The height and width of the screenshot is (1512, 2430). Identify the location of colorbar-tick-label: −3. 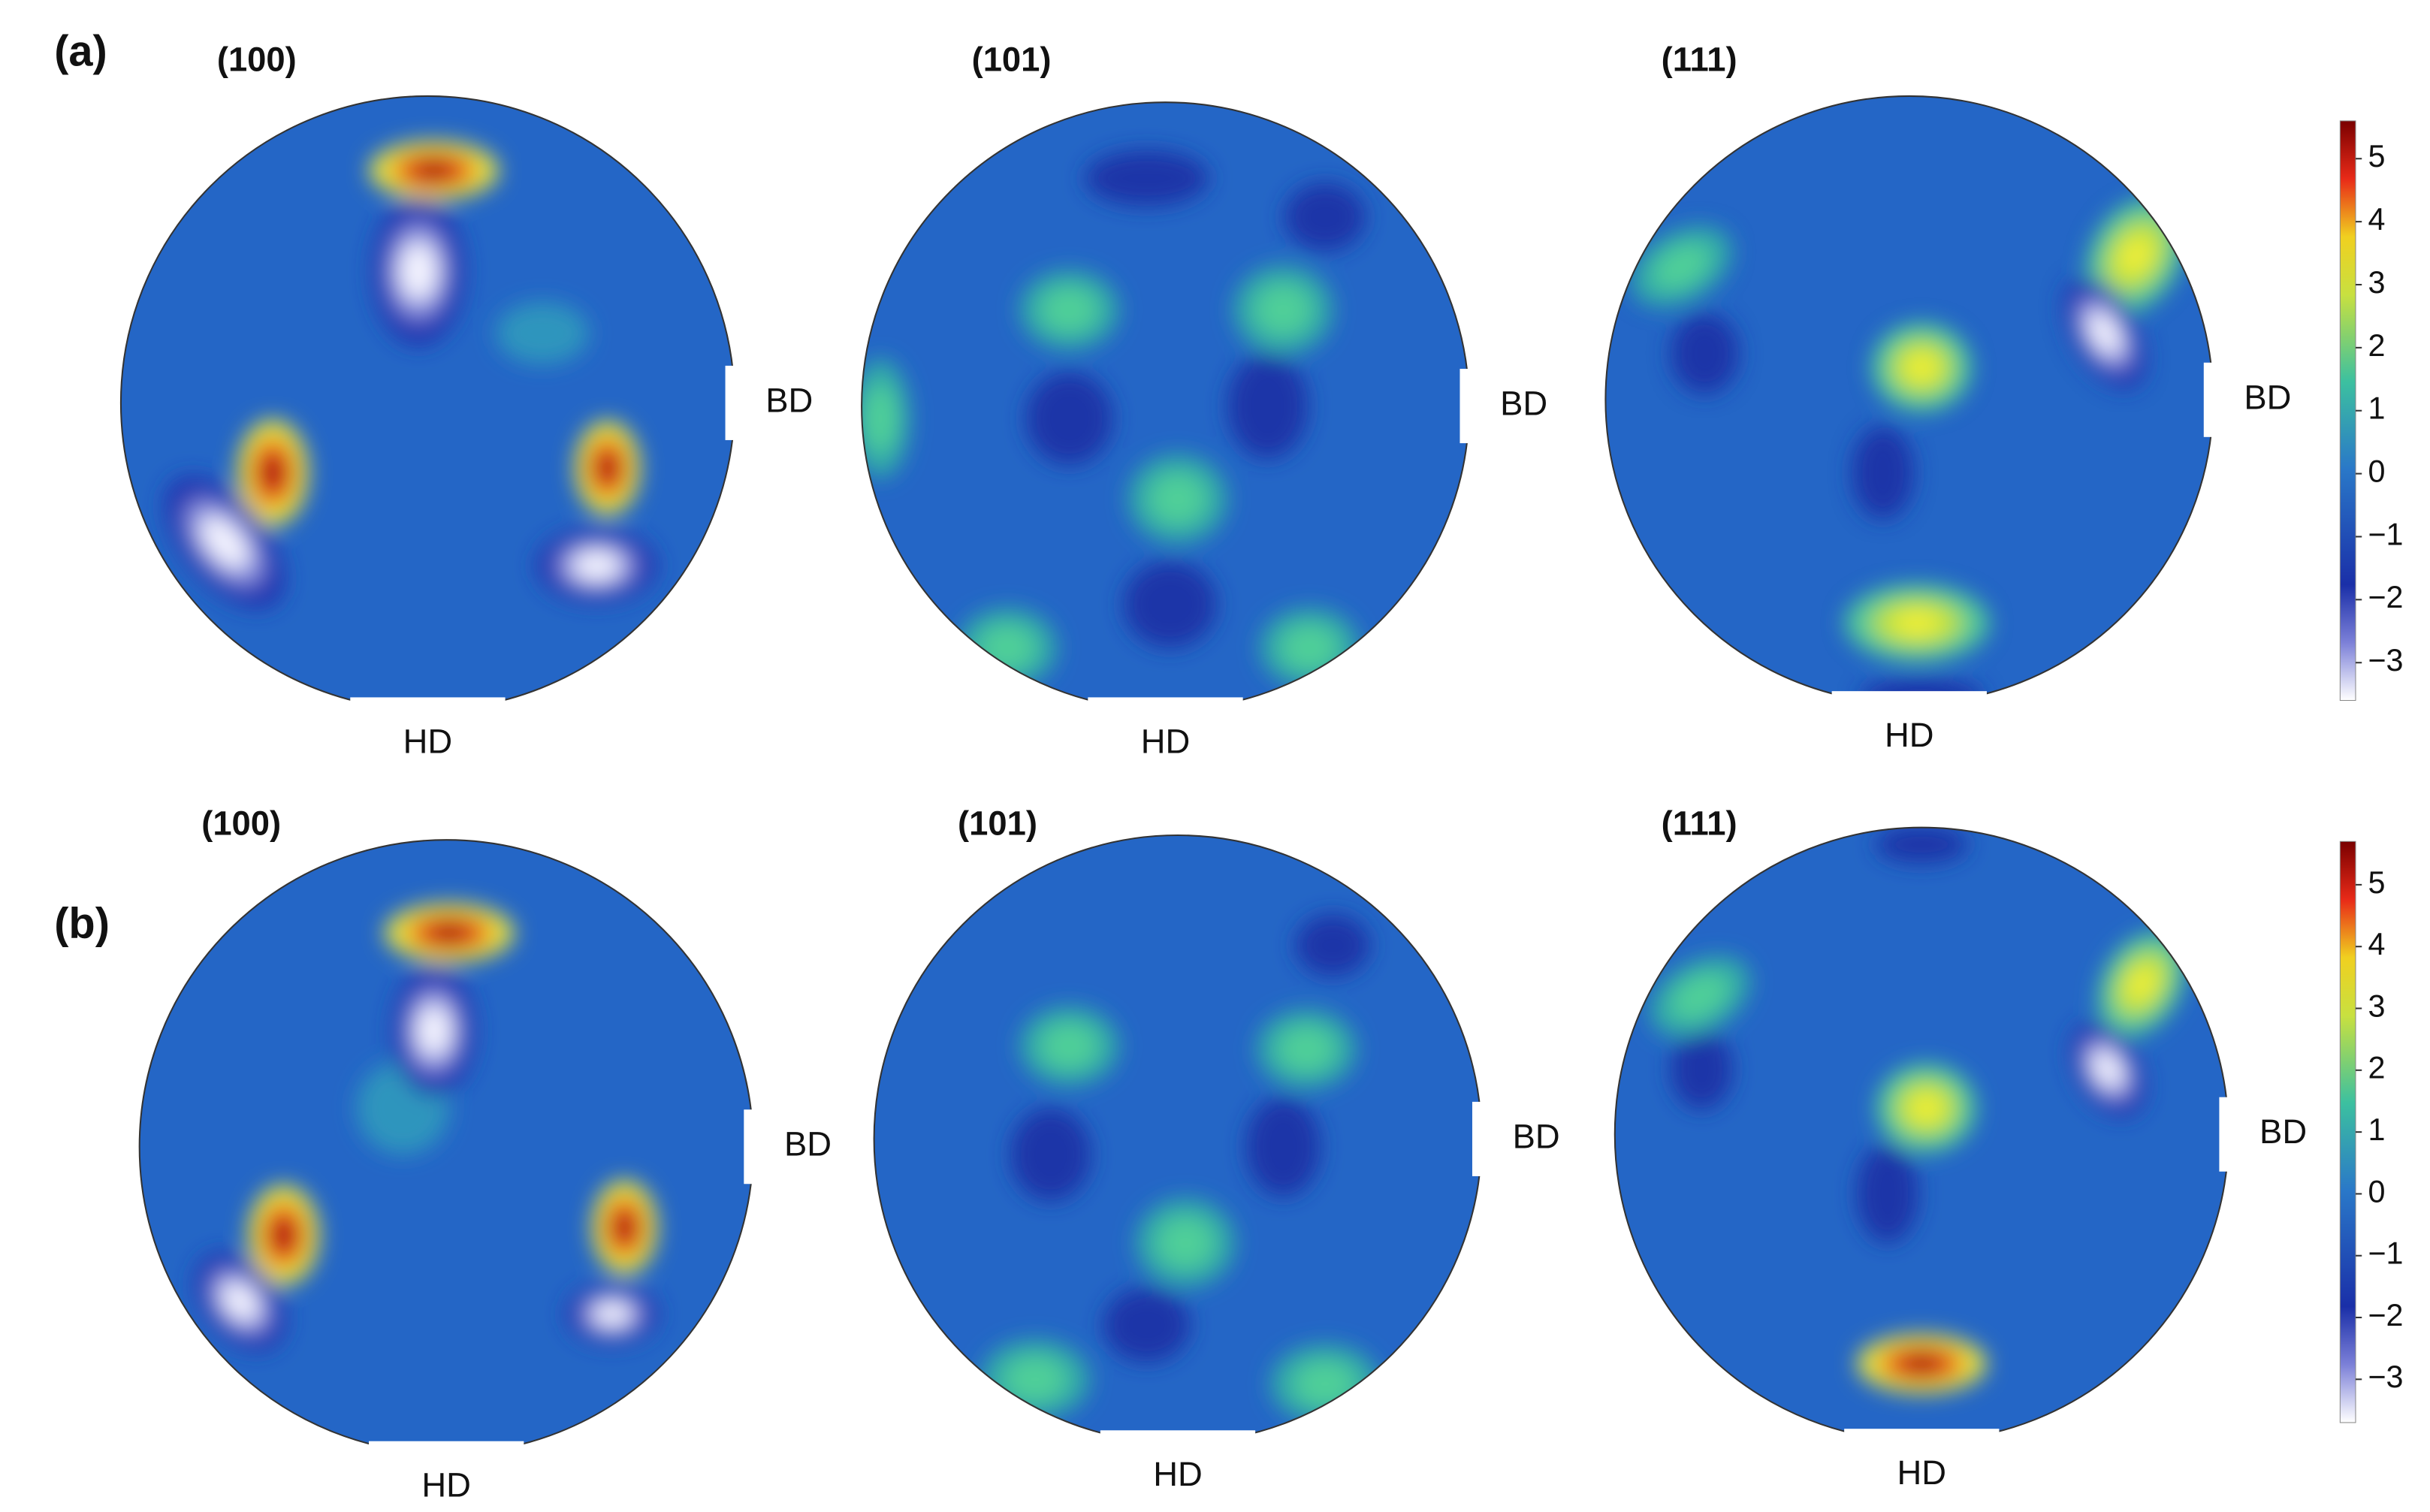
(2385, 1377).